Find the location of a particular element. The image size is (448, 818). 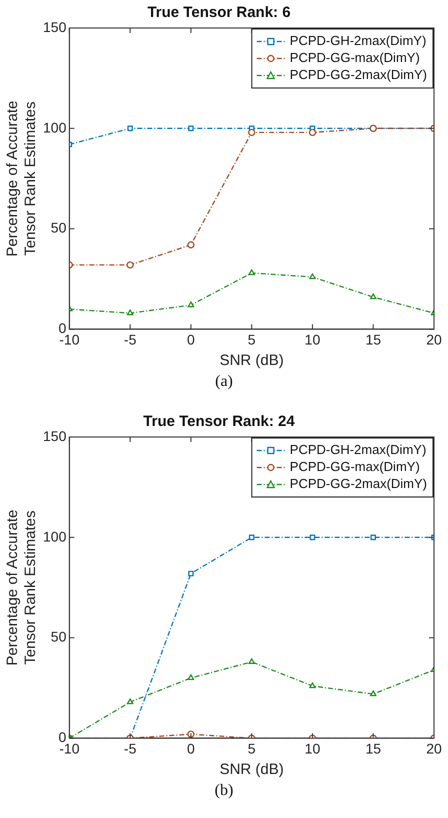

text: (b) is located at coordinates (224, 791).